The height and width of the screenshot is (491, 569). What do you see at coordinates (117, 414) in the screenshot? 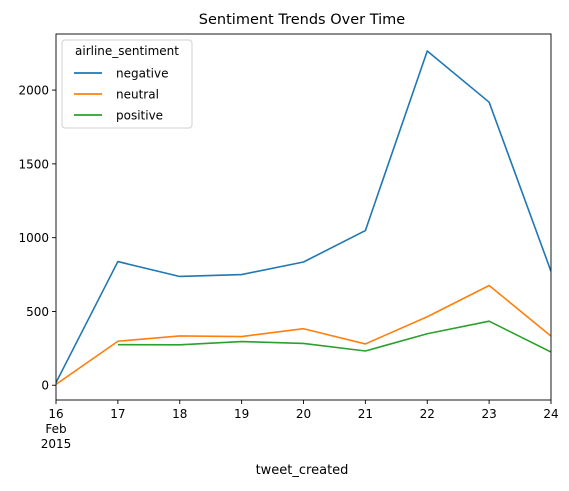
I see `x-tick-label: 17` at bounding box center [117, 414].